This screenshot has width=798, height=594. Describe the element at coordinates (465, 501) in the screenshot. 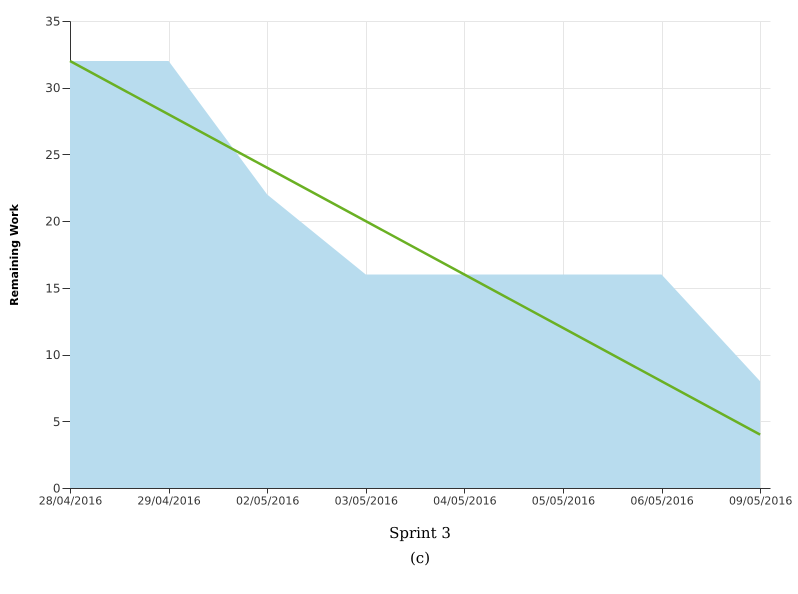

I see `x-tick-label: 04/05/2016` at that location.